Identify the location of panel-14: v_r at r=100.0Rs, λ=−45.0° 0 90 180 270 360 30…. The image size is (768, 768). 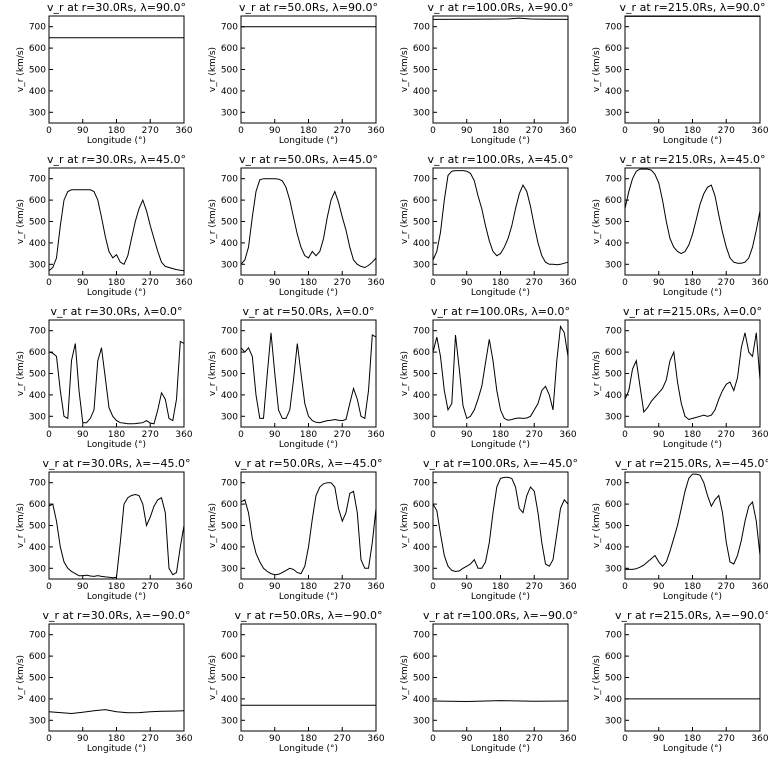
(489, 529).